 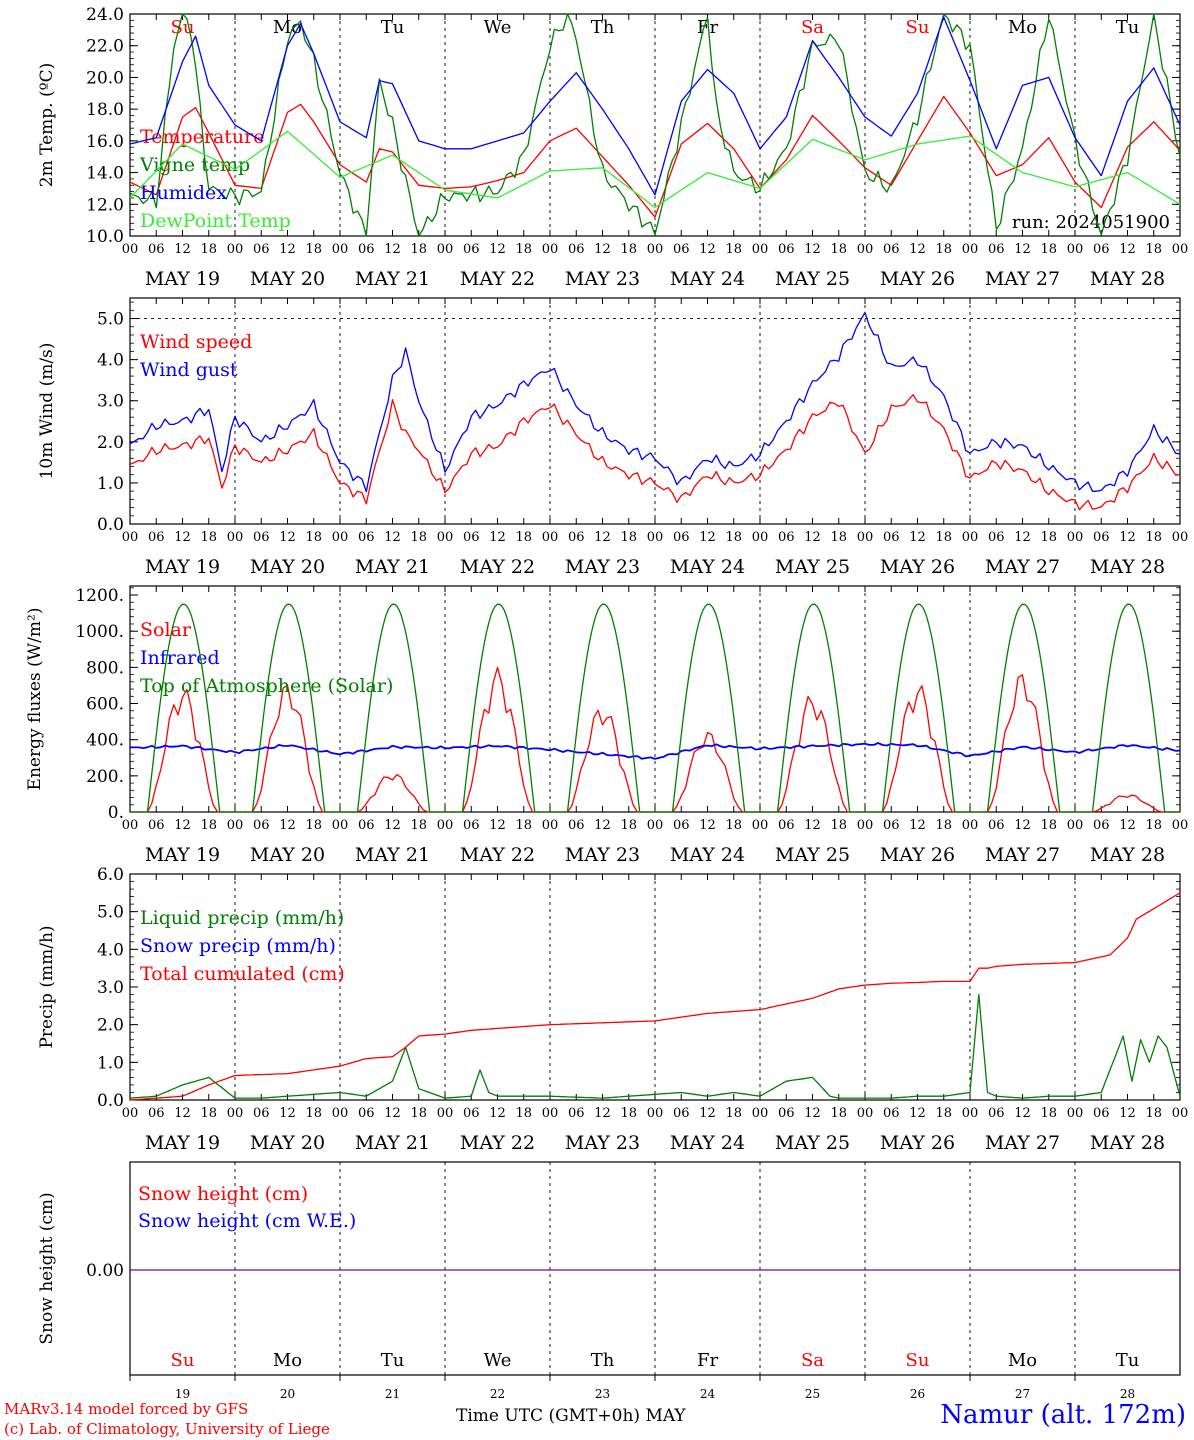 What do you see at coordinates (812, 1394) in the screenshot?
I see `day-number-label: 25` at bounding box center [812, 1394].